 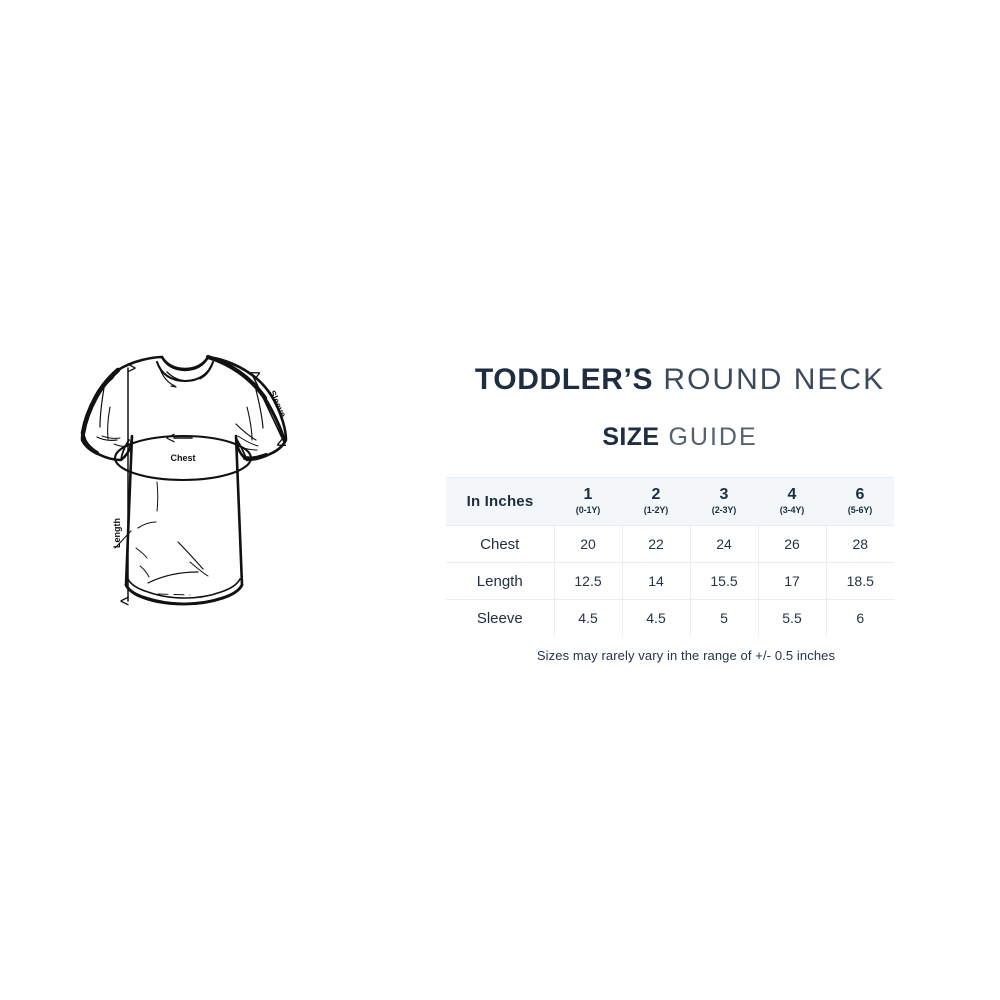 I want to click on cell-chest-1: 20, so click(x=588, y=544).